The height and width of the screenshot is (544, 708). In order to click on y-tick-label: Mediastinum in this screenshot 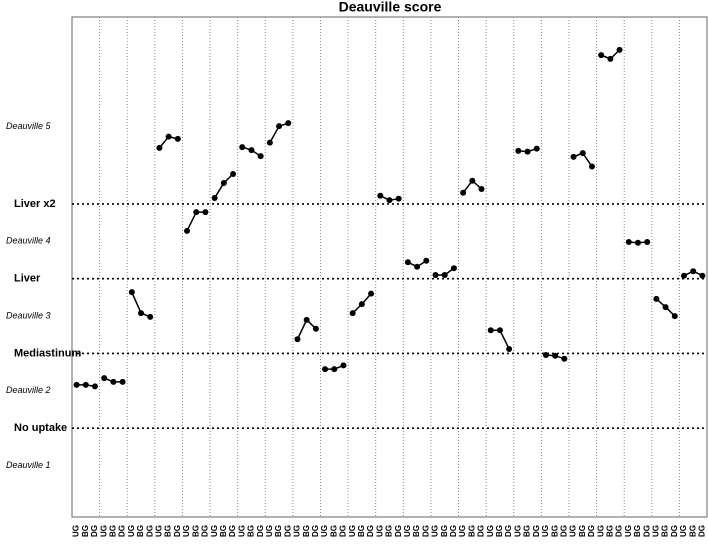, I will do `click(47, 353)`.